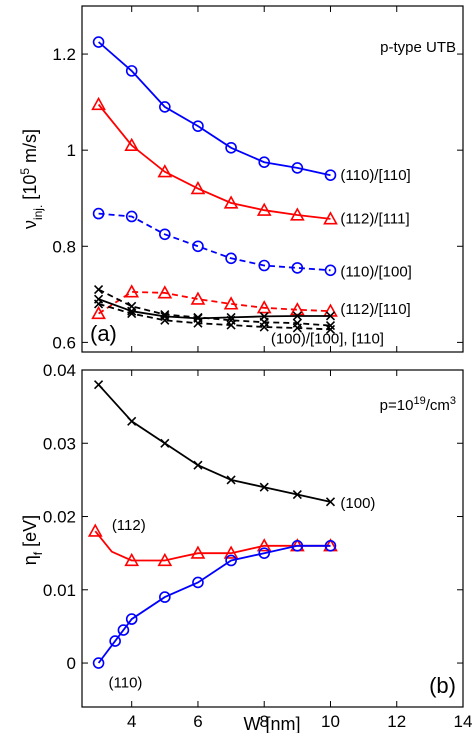  Describe the element at coordinates (64, 246) in the screenshot. I see `panel-a-ytick-label: 0.8` at that location.